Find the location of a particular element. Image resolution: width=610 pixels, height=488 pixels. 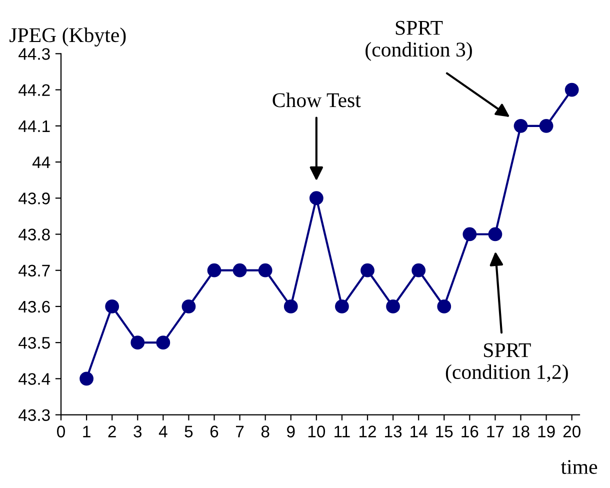

y-tick-label: 44.3 is located at coordinates (34, 54).